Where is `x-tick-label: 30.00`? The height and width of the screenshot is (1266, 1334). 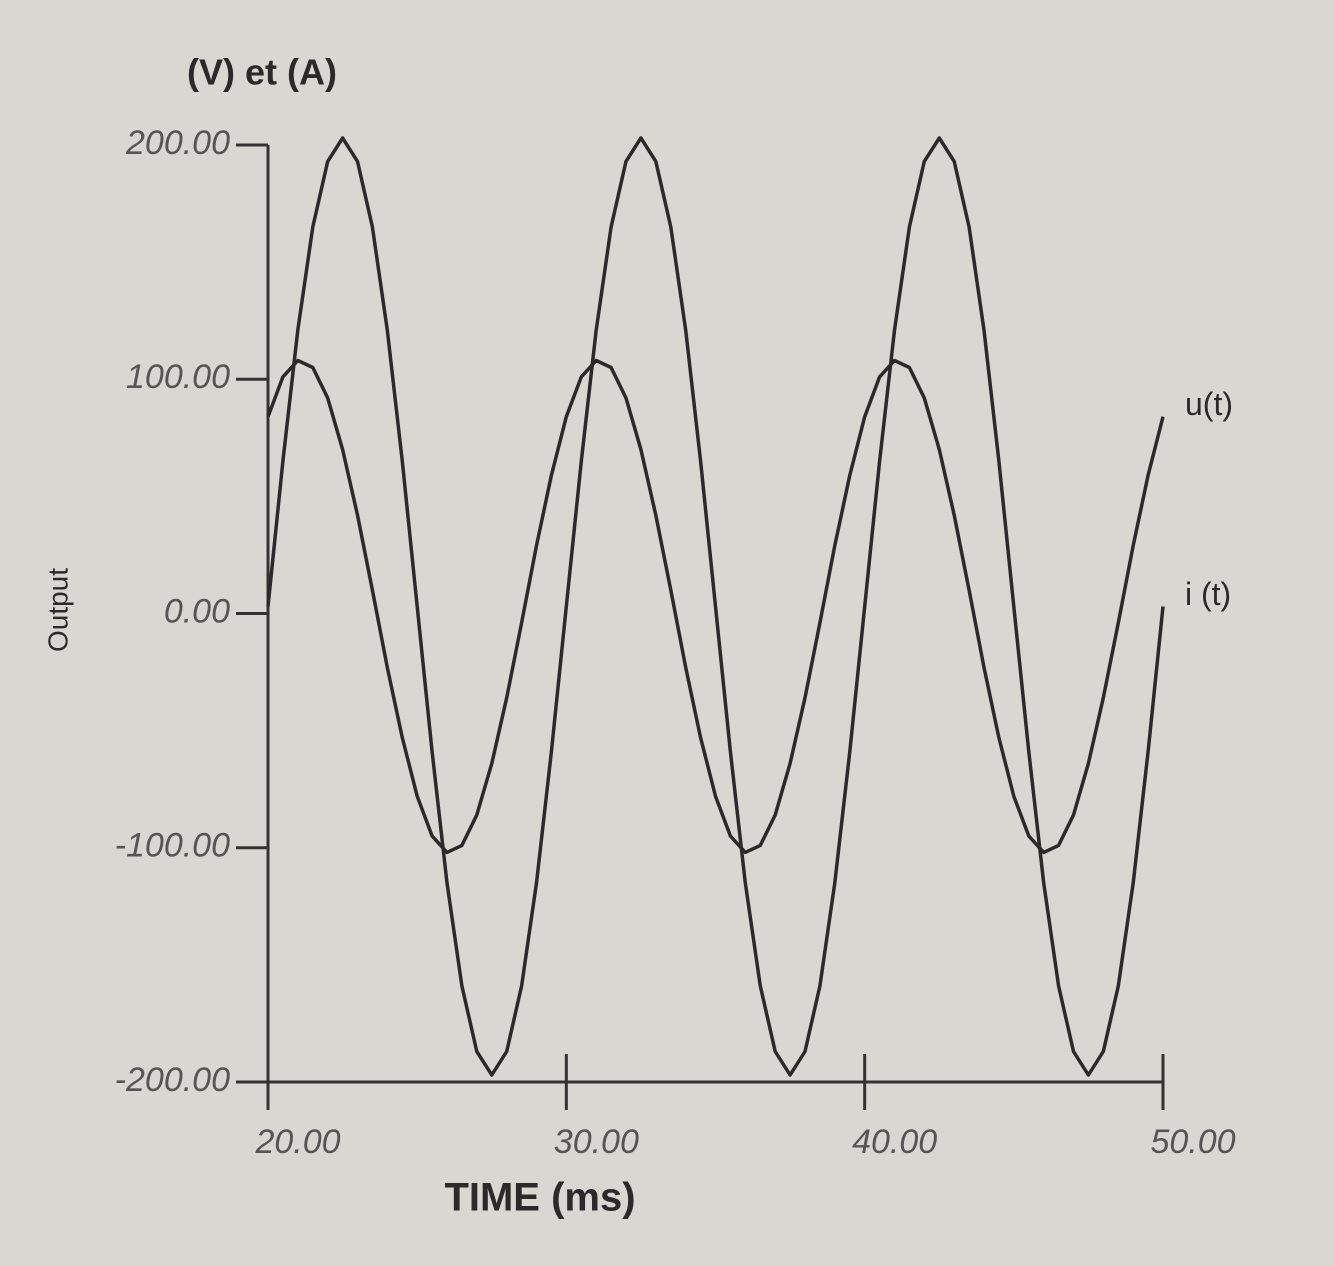
x-tick-label: 30.00 is located at coordinates (596, 1142).